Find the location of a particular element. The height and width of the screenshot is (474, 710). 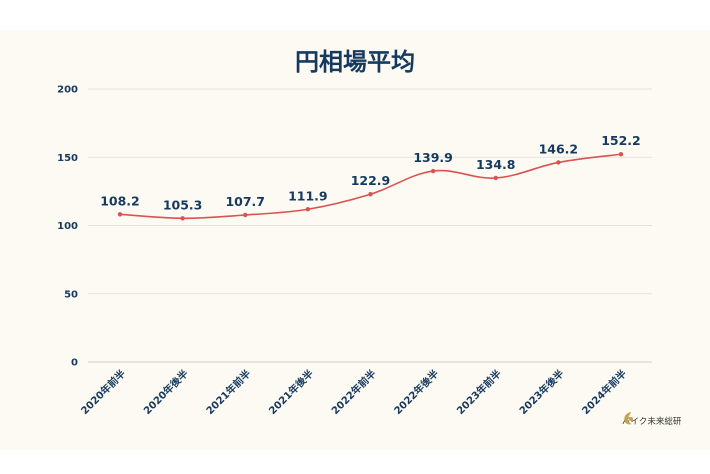

x-tick-label: 2020年前半 is located at coordinates (103, 392).